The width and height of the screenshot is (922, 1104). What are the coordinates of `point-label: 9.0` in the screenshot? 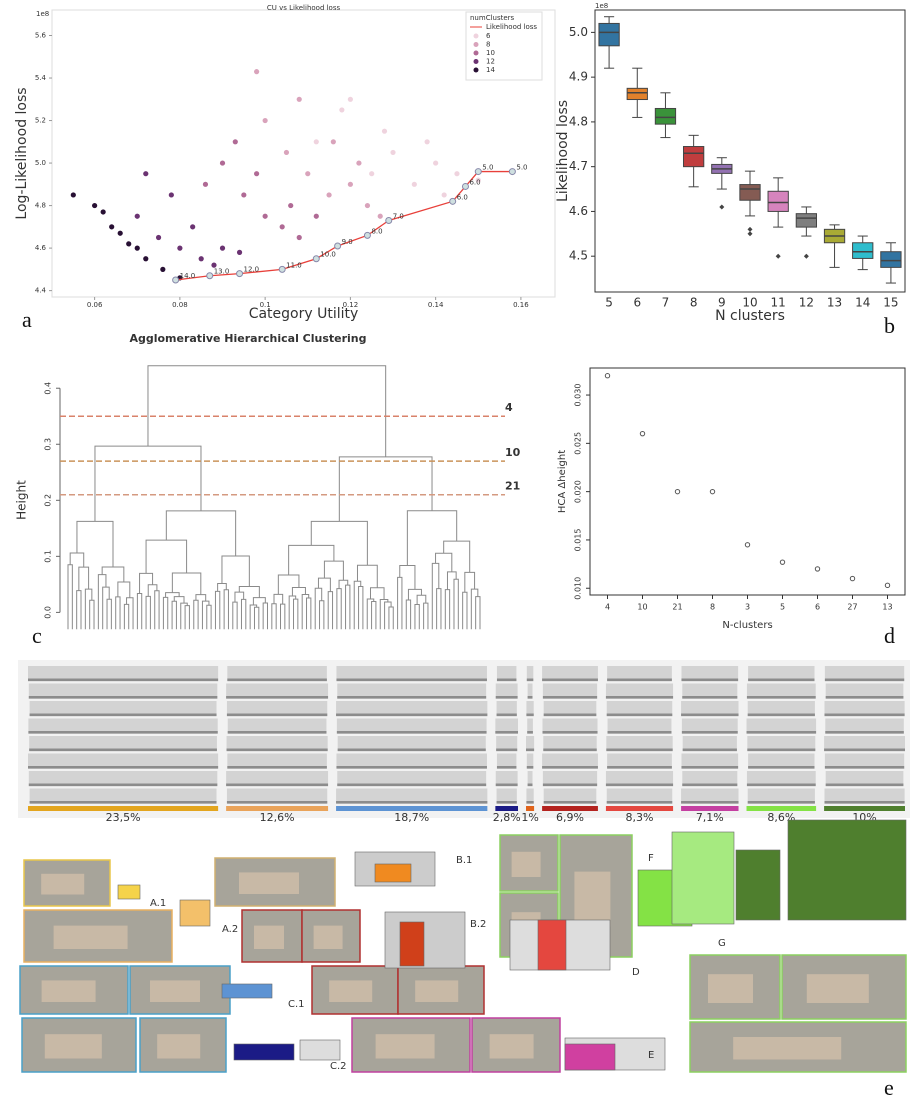 It's located at (347, 242).